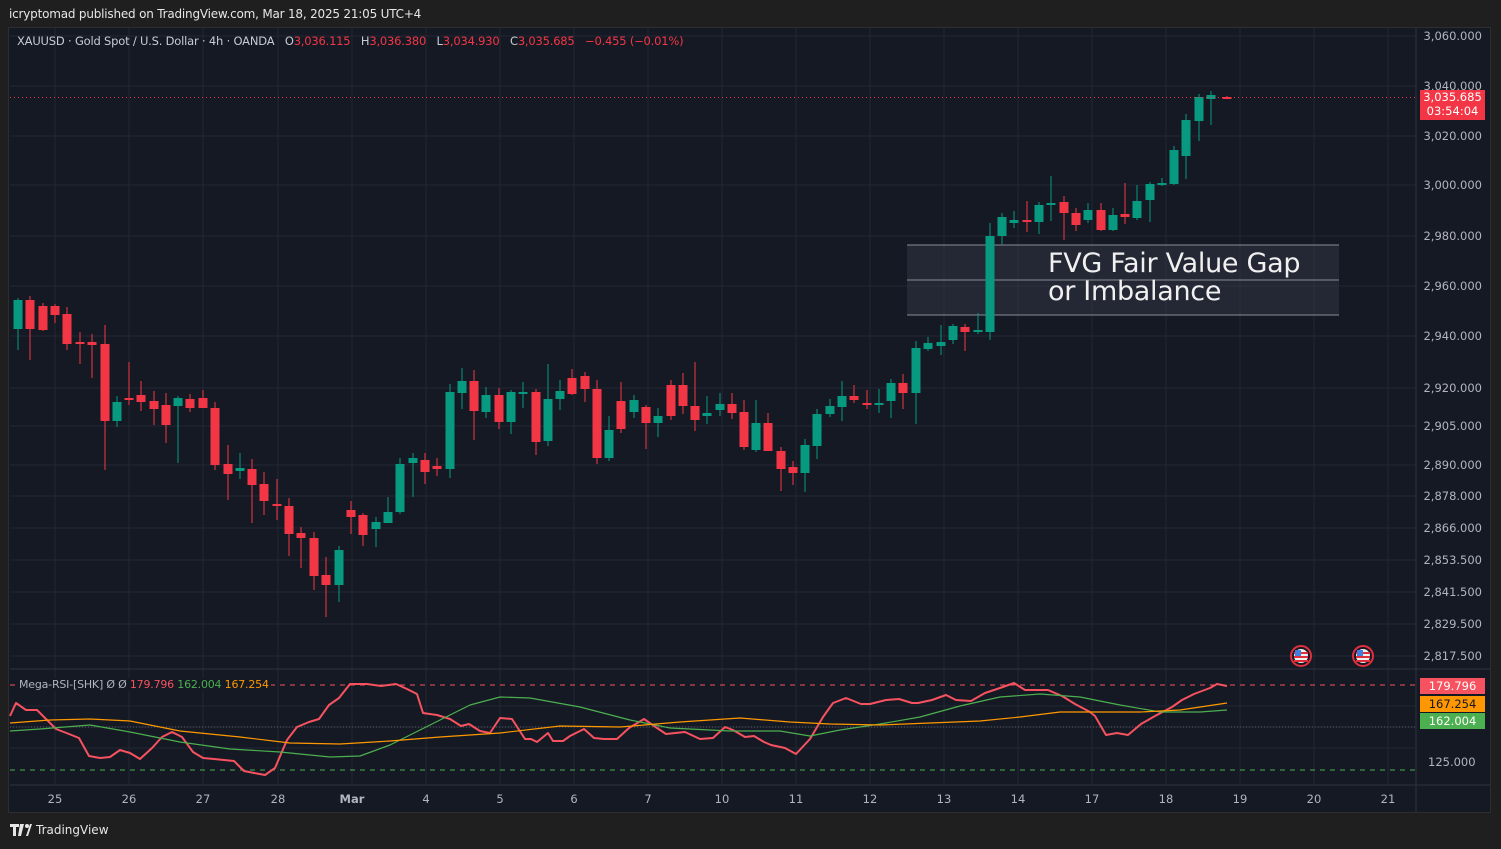 Image resolution: width=1501 pixels, height=849 pixels. What do you see at coordinates (1166, 799) in the screenshot?
I see `time-axis-label: 18` at bounding box center [1166, 799].